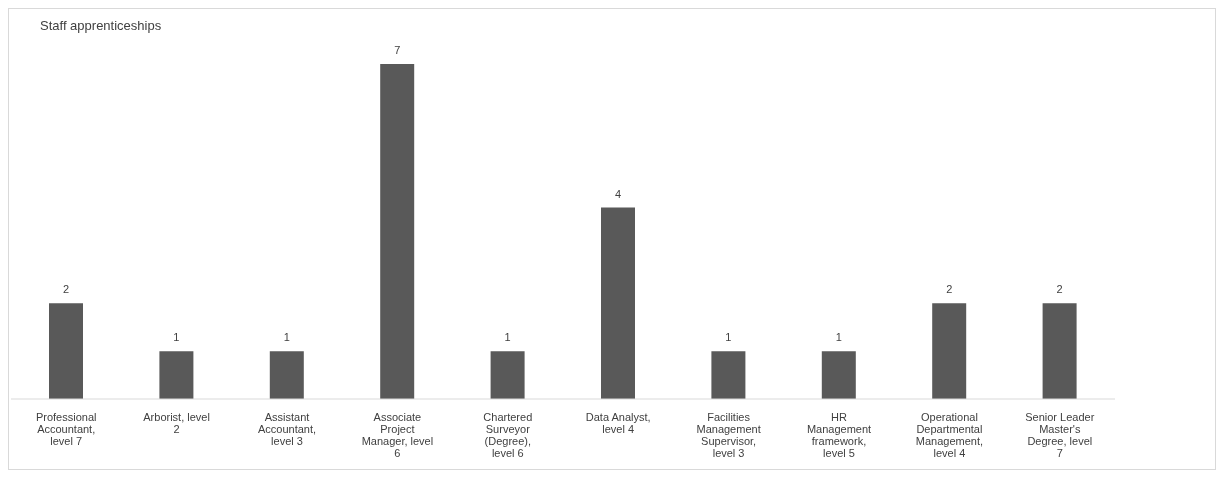 The image size is (1226, 479). I want to click on data-label: 4, so click(618, 193).